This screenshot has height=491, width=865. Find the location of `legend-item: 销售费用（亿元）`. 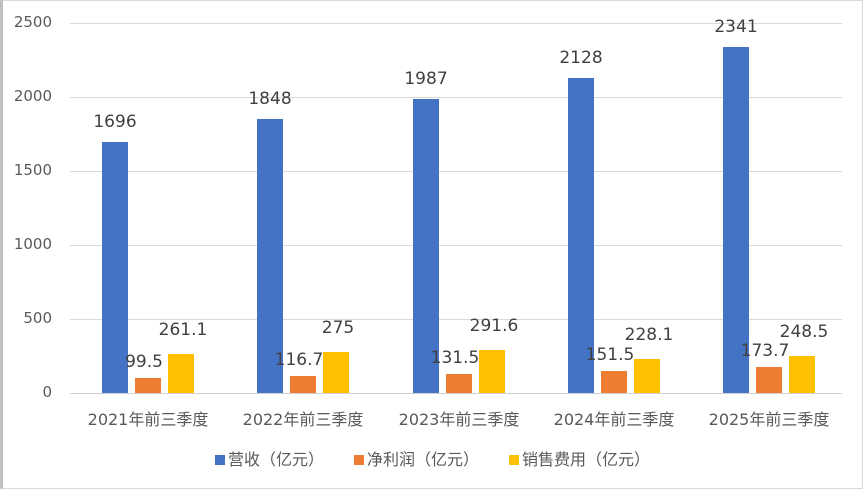

legend-item: 销售费用（亿元） is located at coordinates (579, 458).